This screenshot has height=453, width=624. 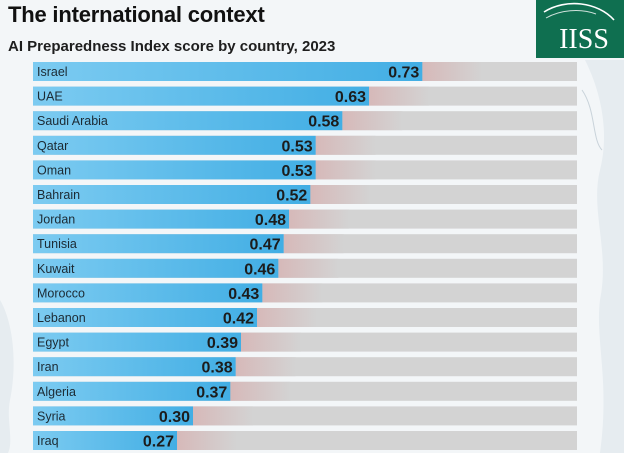 What do you see at coordinates (259, 269) in the screenshot?
I see `value-label: 0.46` at bounding box center [259, 269].